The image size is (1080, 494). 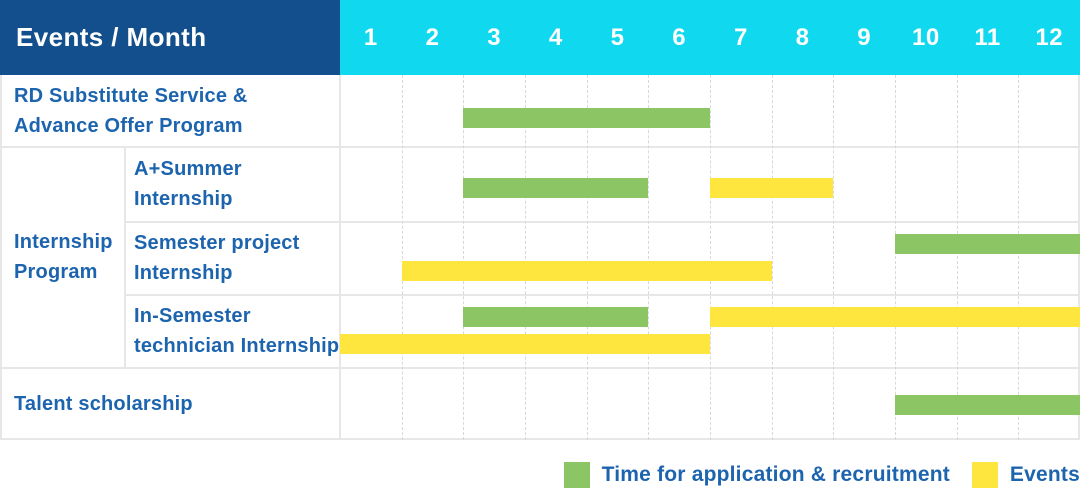 I want to click on month-header-cell-2: 2, so click(x=432, y=37).